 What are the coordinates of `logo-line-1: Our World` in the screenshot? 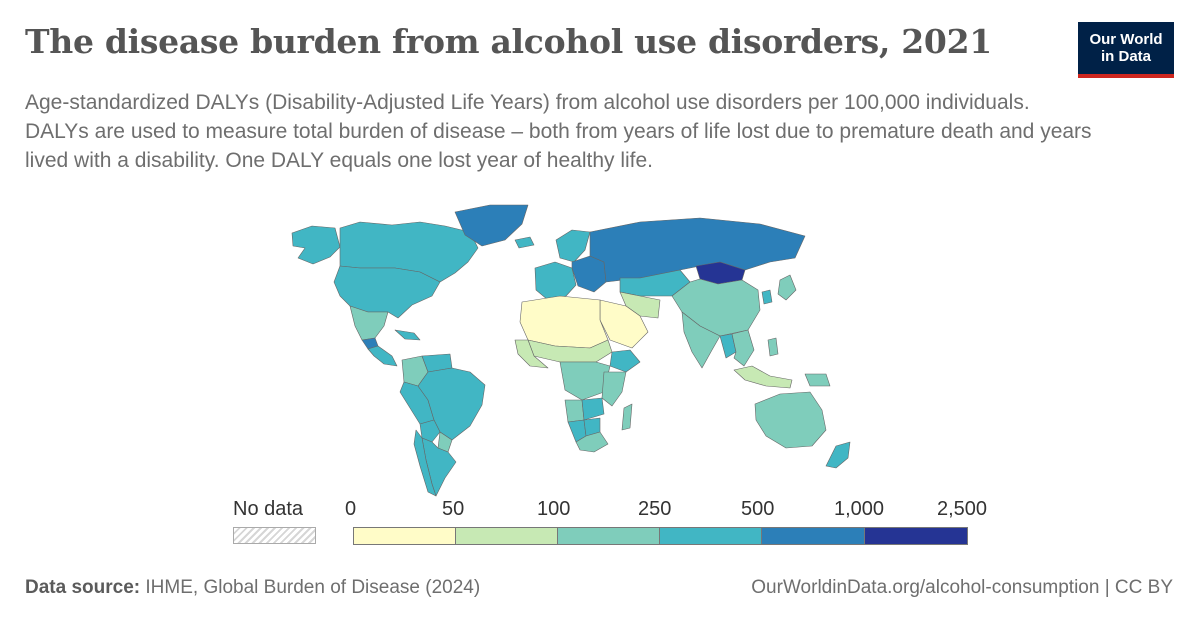 It's located at (1126, 39).